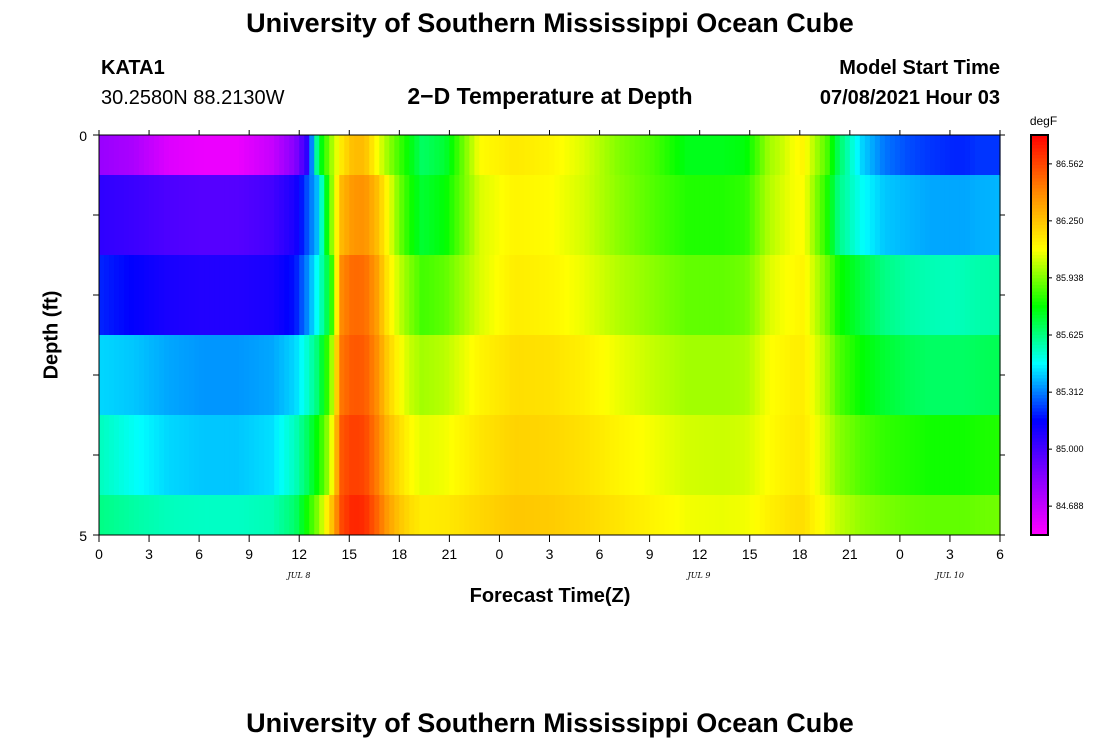  Describe the element at coordinates (909, 98) in the screenshot. I see `model-start-time: 07/08/2021 Hour 03` at that location.